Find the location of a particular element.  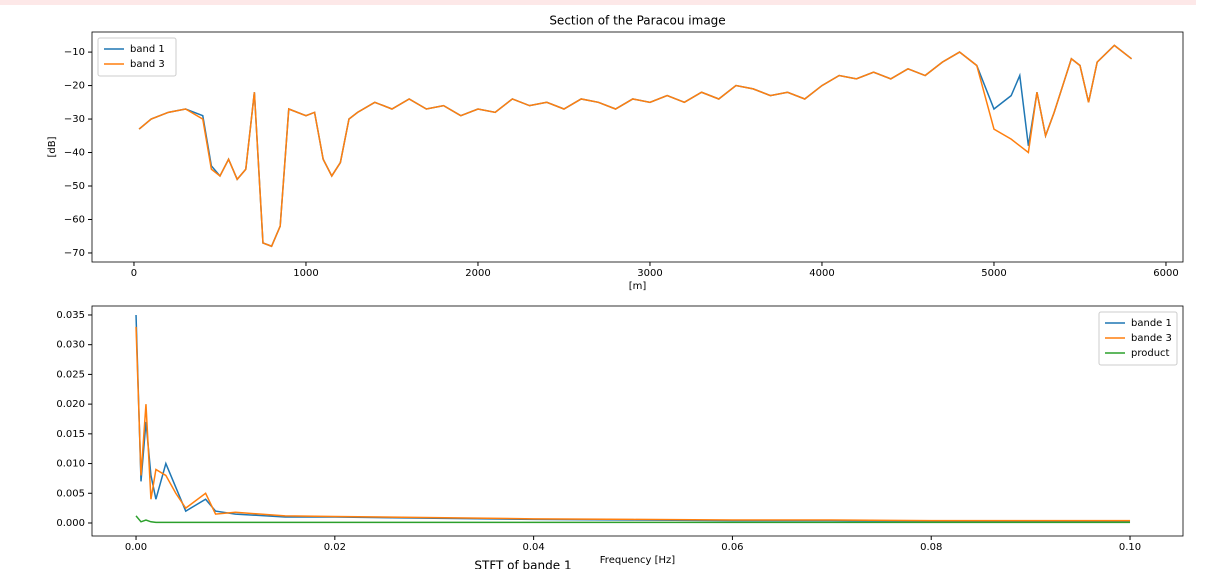

cell-strip is located at coordinates (598, 2).